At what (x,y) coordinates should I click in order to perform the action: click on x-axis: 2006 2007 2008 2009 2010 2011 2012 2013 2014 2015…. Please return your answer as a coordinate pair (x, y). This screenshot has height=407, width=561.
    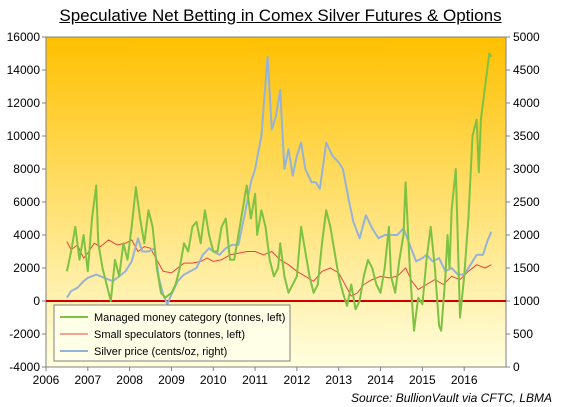
    Looking at the image, I should click on (255, 377).